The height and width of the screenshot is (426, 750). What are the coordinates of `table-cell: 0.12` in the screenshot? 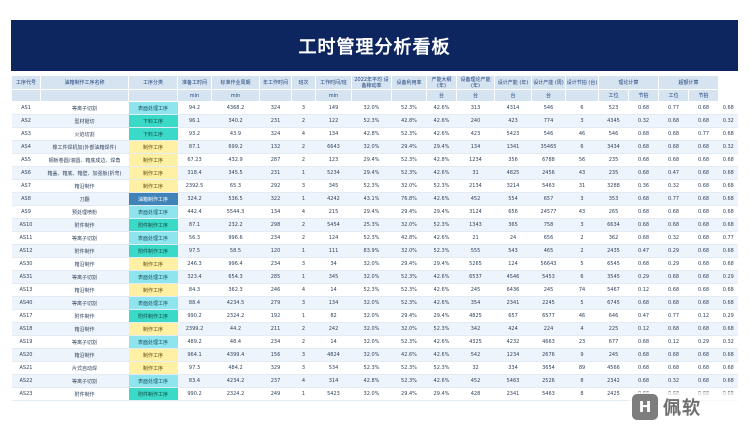 It's located at (643, 329).